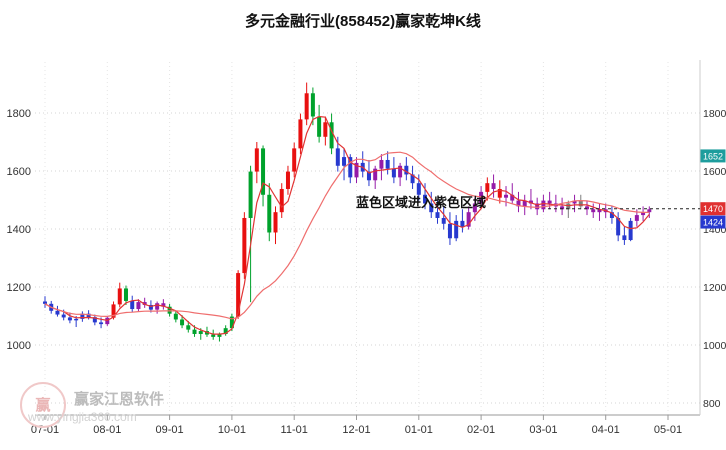  I want to click on x-axis-label: 01-01, so click(419, 430).